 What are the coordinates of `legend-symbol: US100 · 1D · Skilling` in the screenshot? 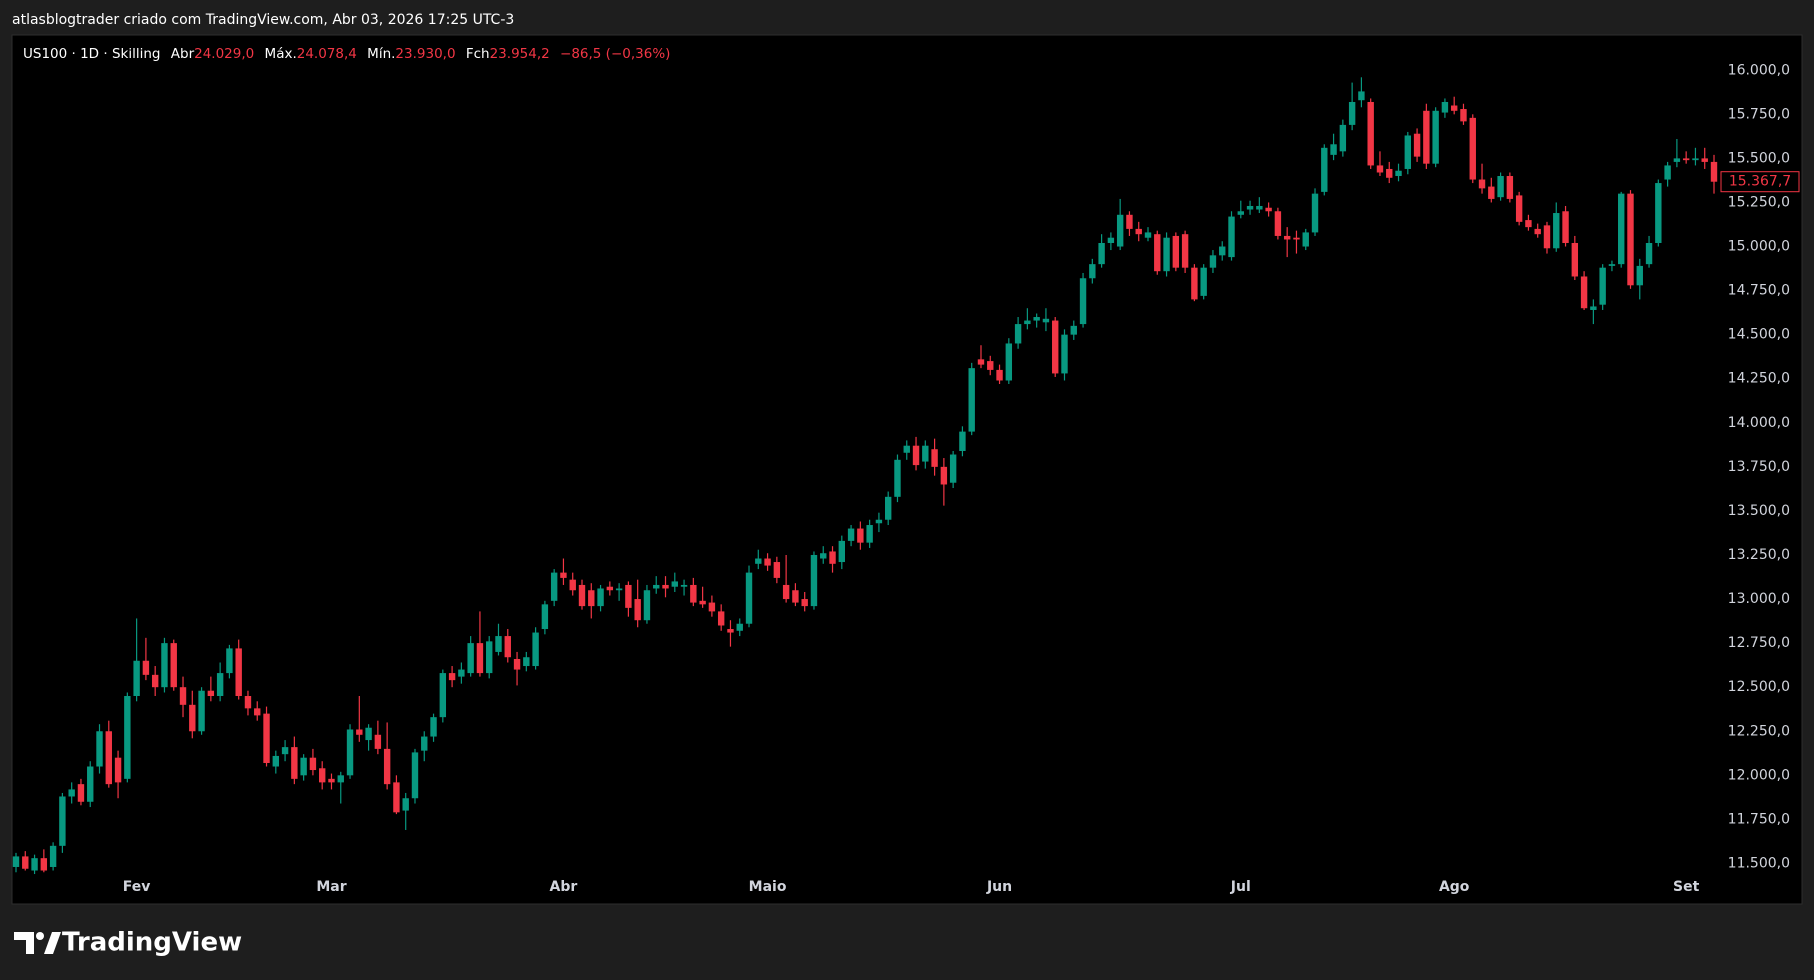 It's located at (91, 54).